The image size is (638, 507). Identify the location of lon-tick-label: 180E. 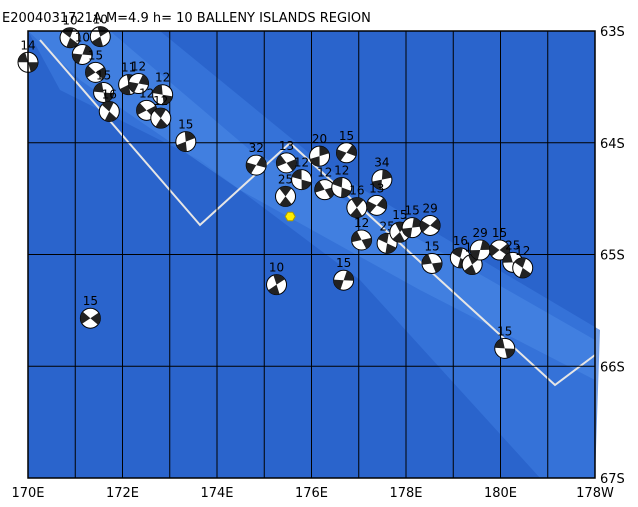
(500, 493).